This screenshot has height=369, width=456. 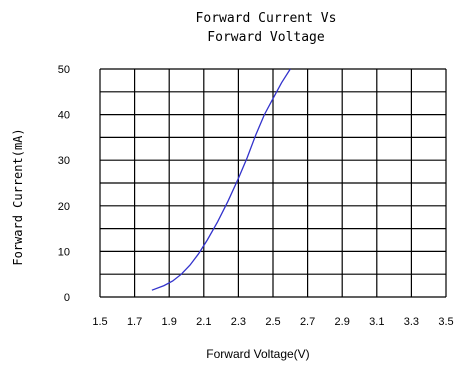 What do you see at coordinates (64, 161) in the screenshot?
I see `y-tick-label: 30` at bounding box center [64, 161].